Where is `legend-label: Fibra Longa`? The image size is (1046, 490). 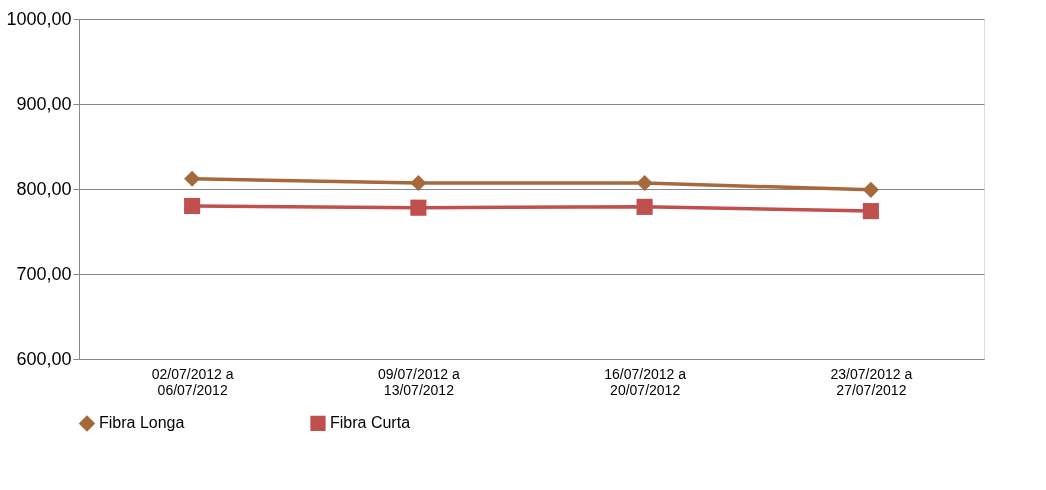
legend-label: Fibra Longa is located at coordinates (142, 423).